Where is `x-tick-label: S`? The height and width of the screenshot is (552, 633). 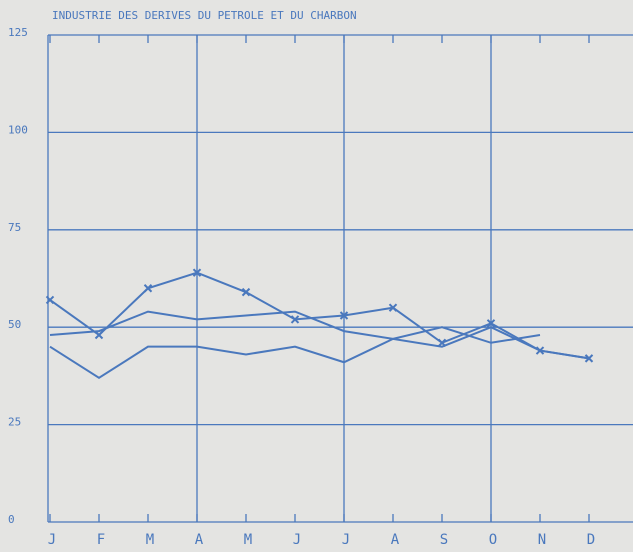
x-tick-label: S is located at coordinates (444, 540).